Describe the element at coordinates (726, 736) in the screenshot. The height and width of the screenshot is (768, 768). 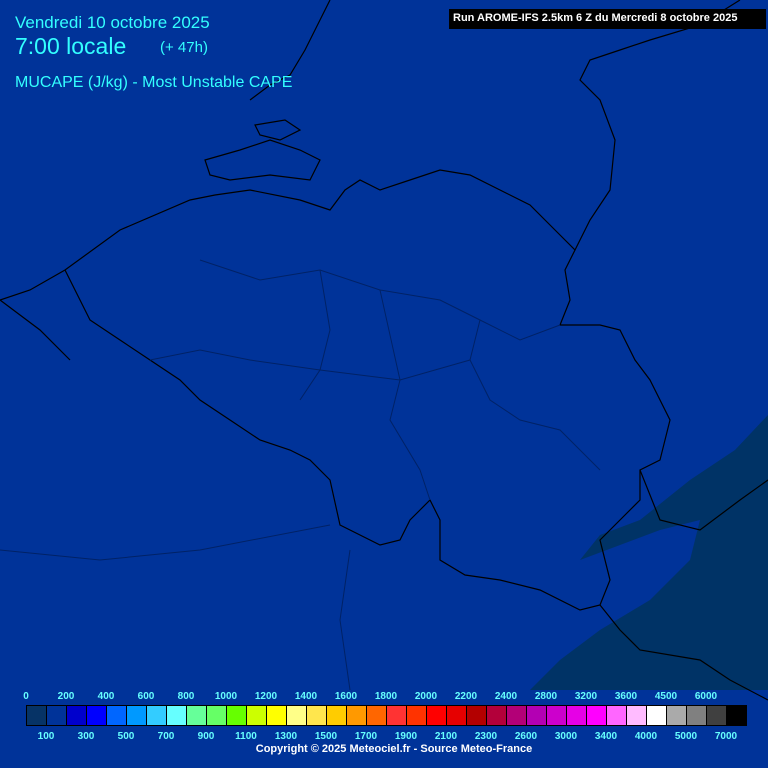
I see `legend-bottom-label: 7000` at that location.